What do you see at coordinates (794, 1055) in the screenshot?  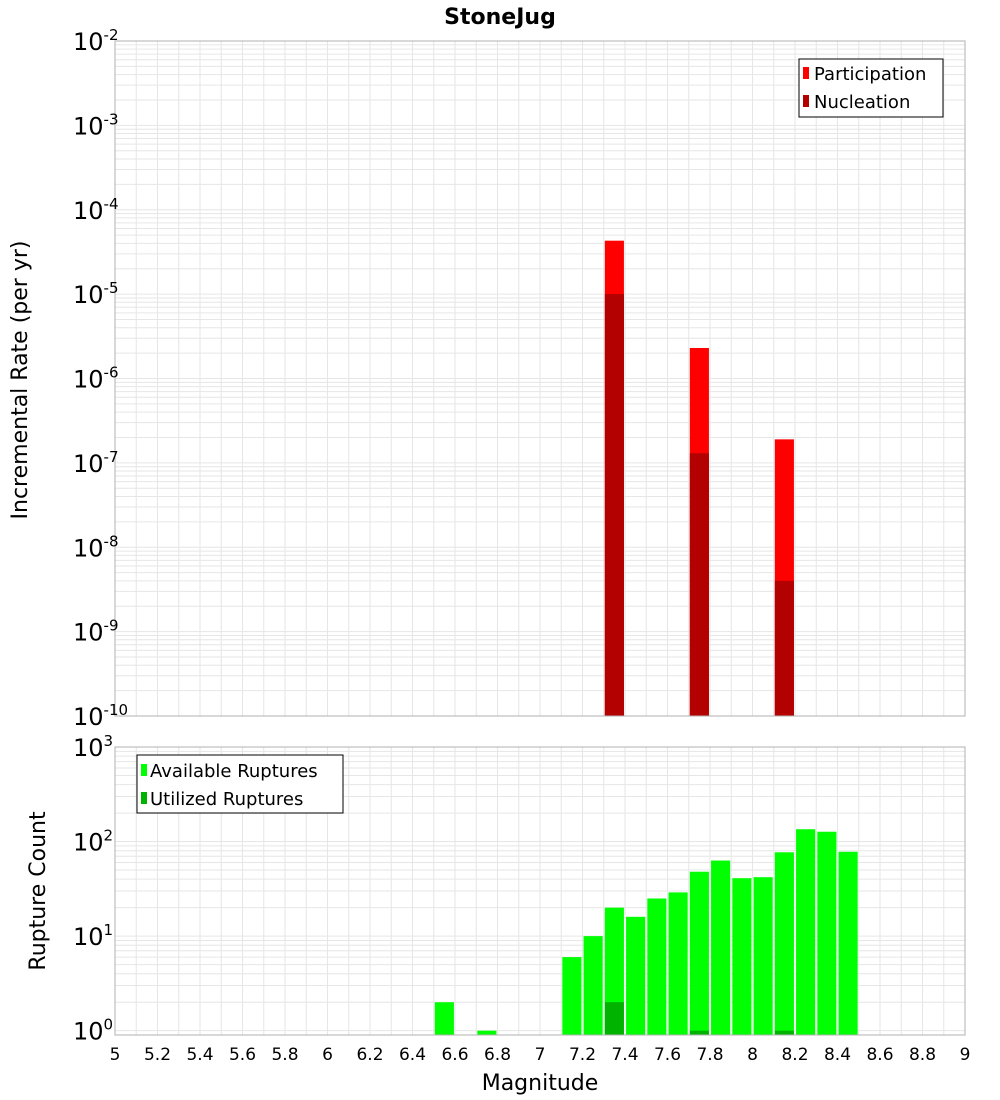 I see `x-tick-label: 8.2` at bounding box center [794, 1055].